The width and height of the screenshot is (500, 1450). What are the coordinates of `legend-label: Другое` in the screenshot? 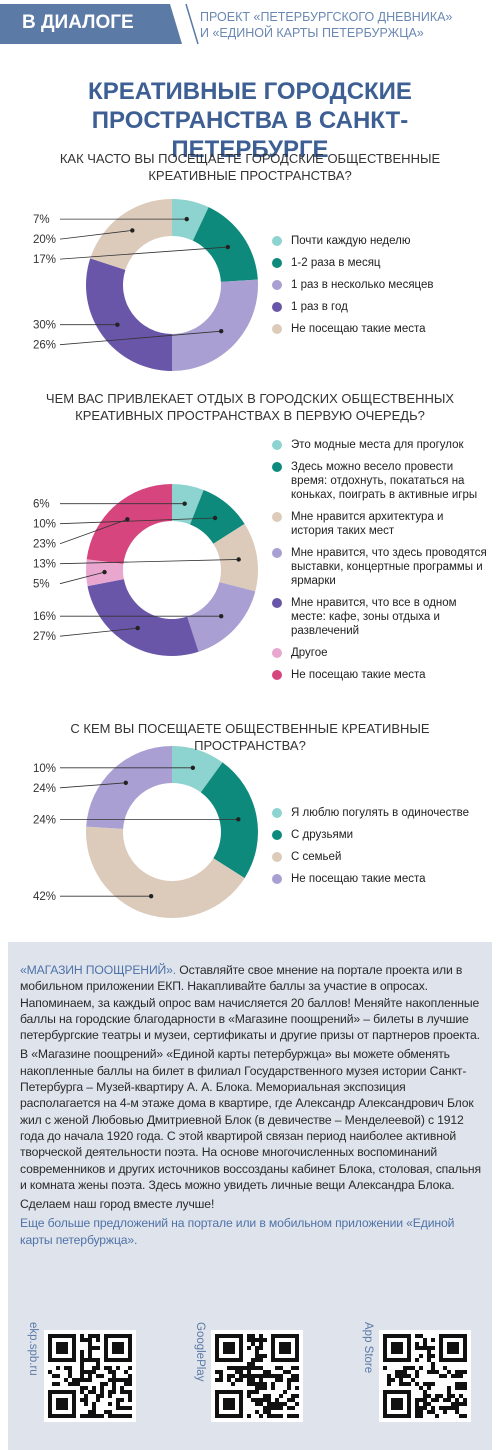 It's located at (309, 653).